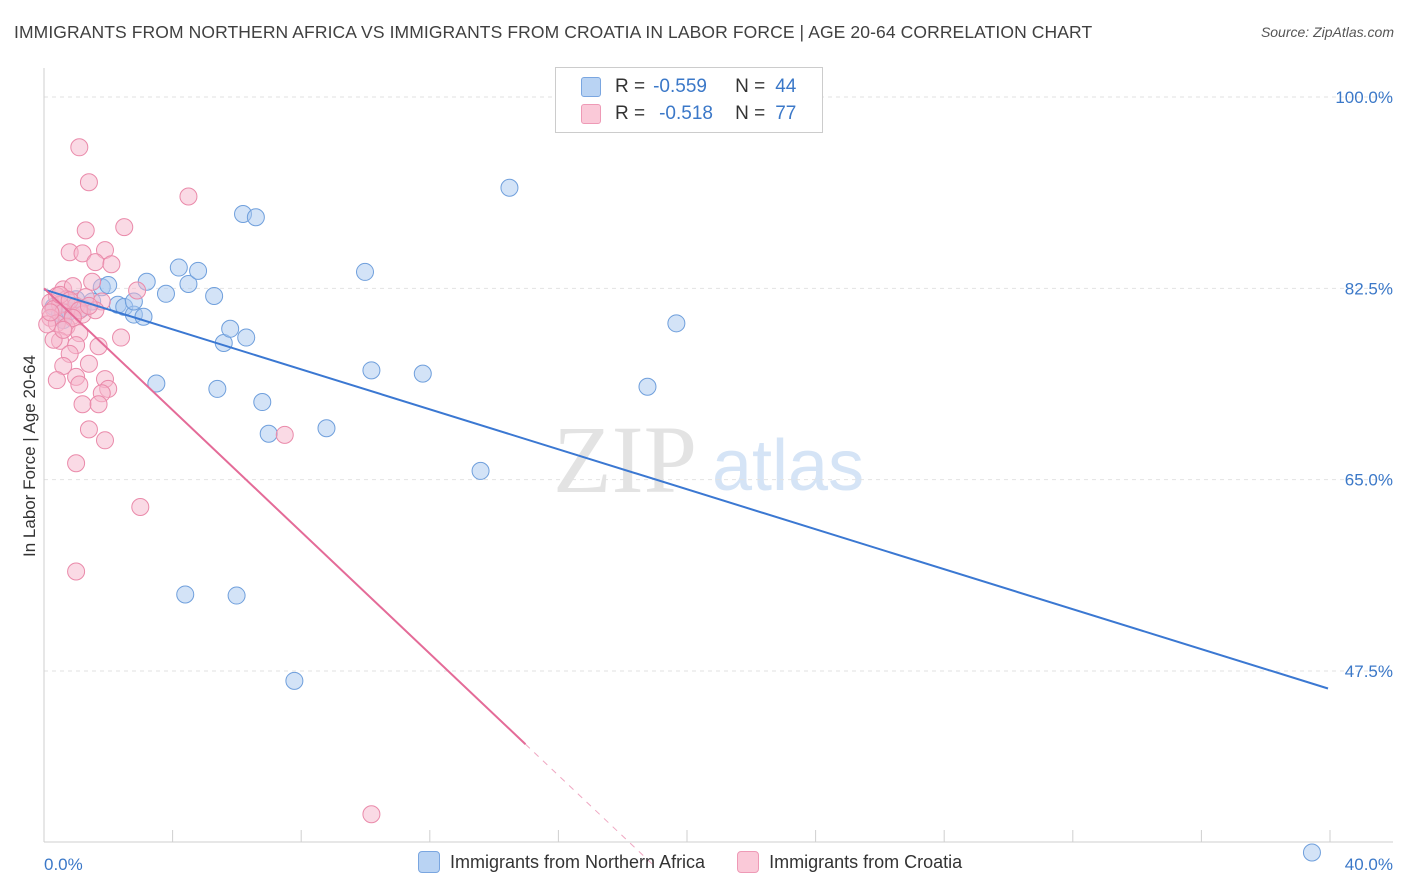  Describe the element at coordinates (786, 113) in the screenshot. I see `legend-n-value: 77` at that location.